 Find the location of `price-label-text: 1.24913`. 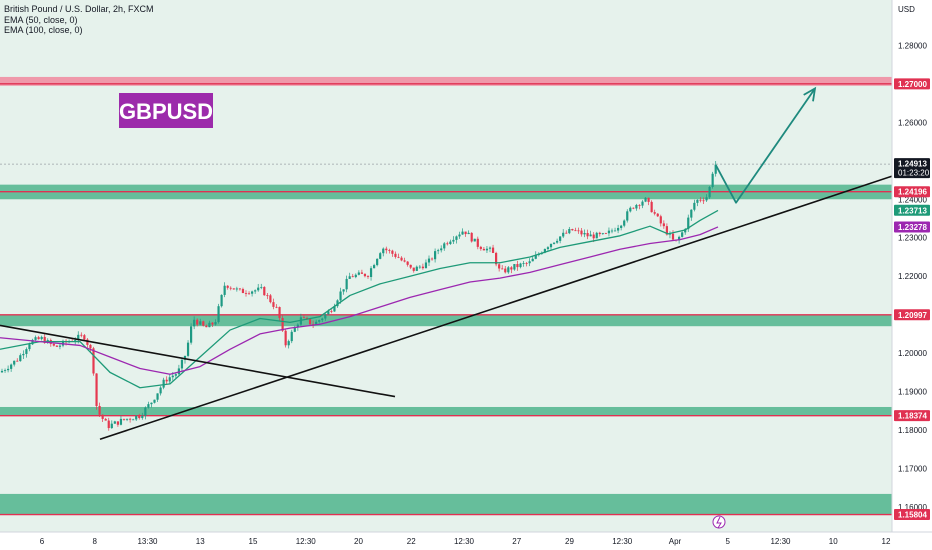

price-label-text: 1.24913 is located at coordinates (912, 164).